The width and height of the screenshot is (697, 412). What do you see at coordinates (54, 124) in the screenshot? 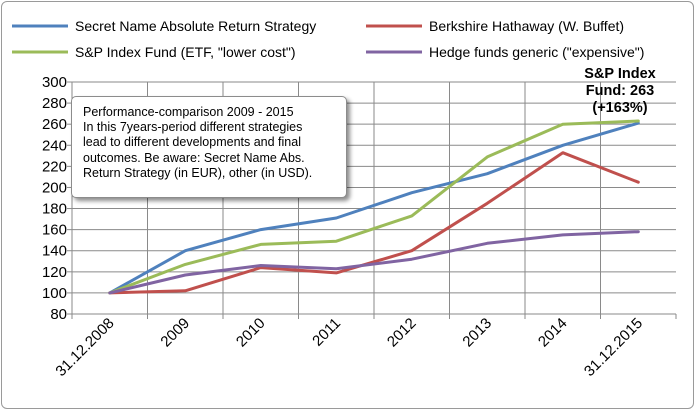
I see `y-tick-label: 260` at bounding box center [54, 124].